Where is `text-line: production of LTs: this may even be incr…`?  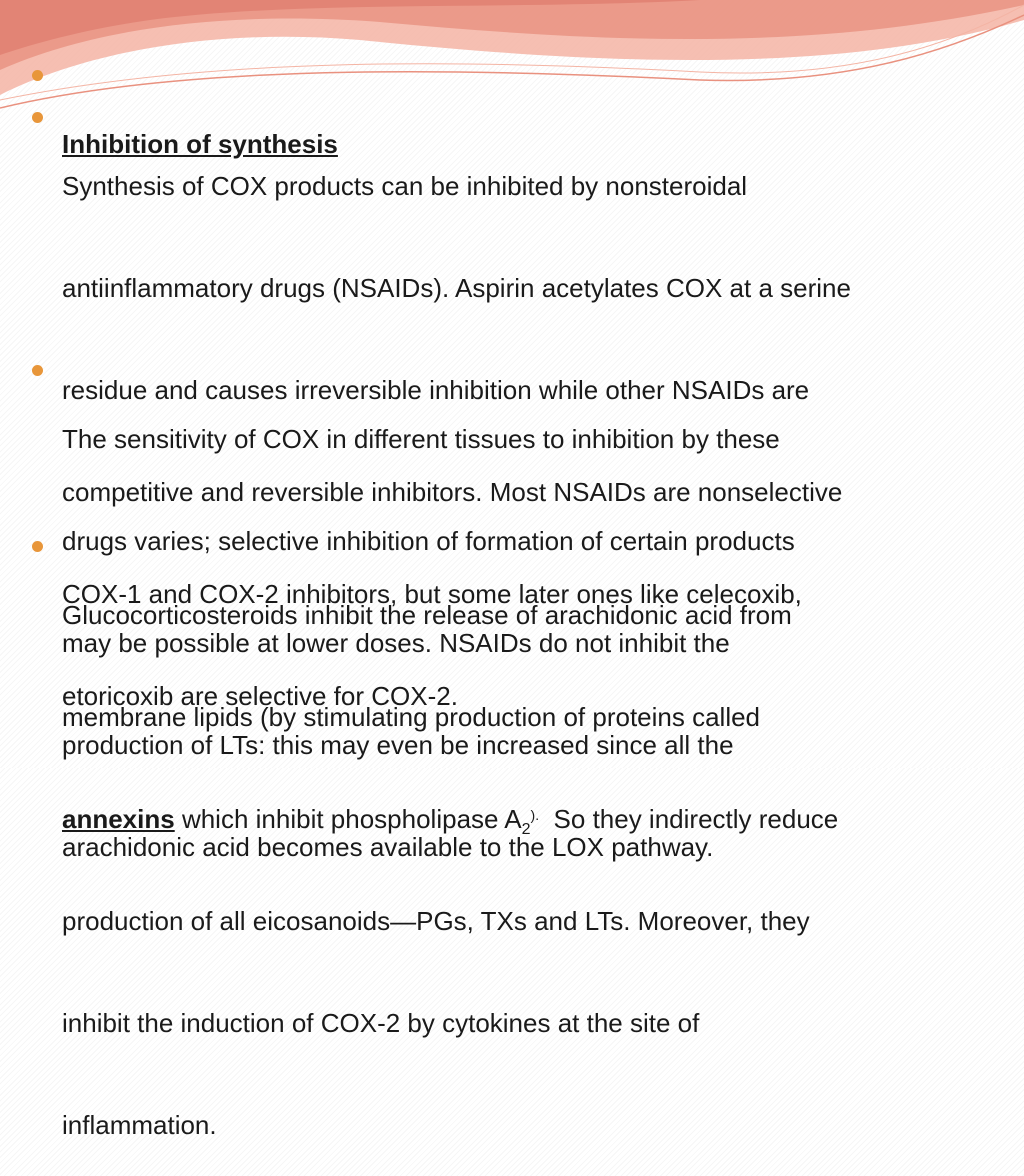 text-line: production of LTs: this may even be incr… is located at coordinates (398, 745).